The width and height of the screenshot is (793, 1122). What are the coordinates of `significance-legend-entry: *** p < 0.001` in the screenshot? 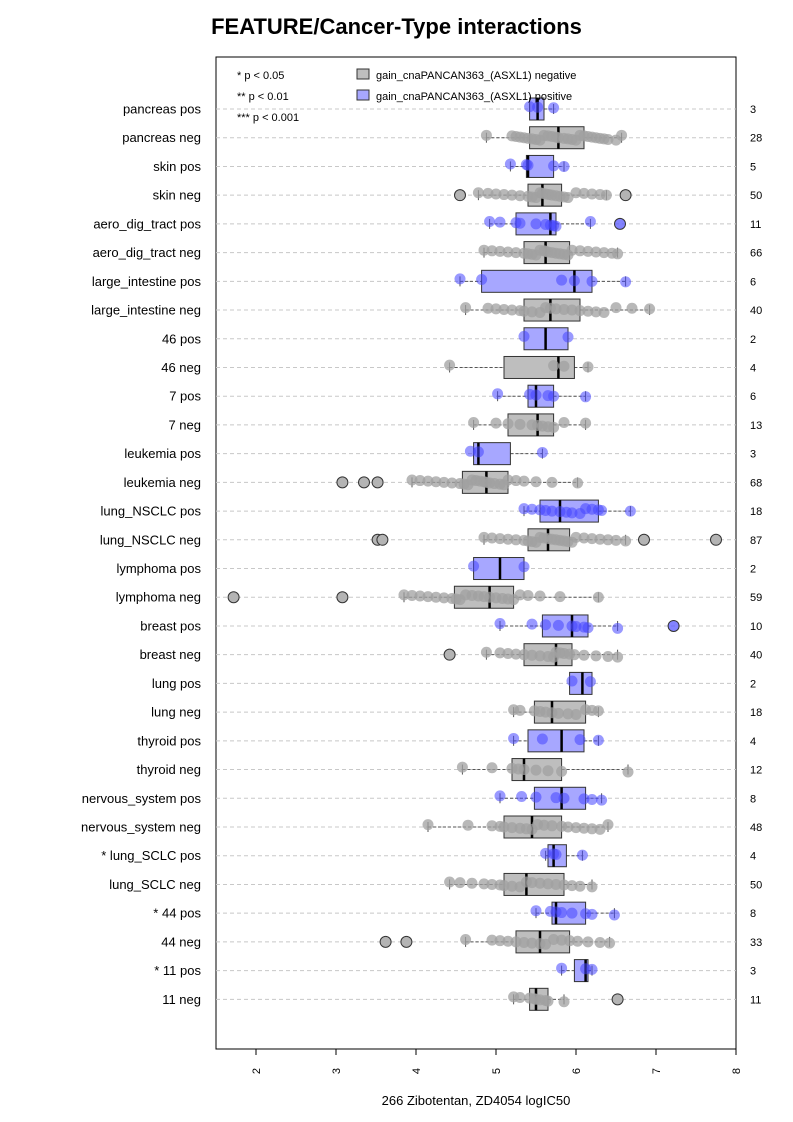 It's located at (268, 118).